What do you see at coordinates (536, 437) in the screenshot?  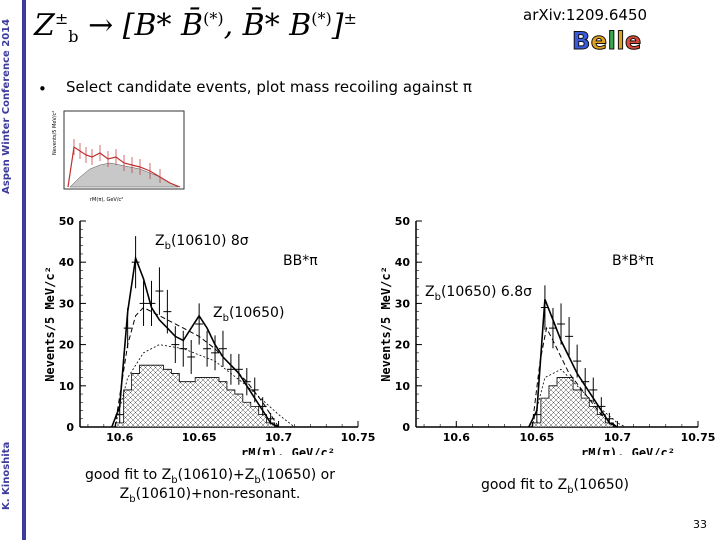 I see `right-x-tick-label: 10.65` at bounding box center [536, 437].